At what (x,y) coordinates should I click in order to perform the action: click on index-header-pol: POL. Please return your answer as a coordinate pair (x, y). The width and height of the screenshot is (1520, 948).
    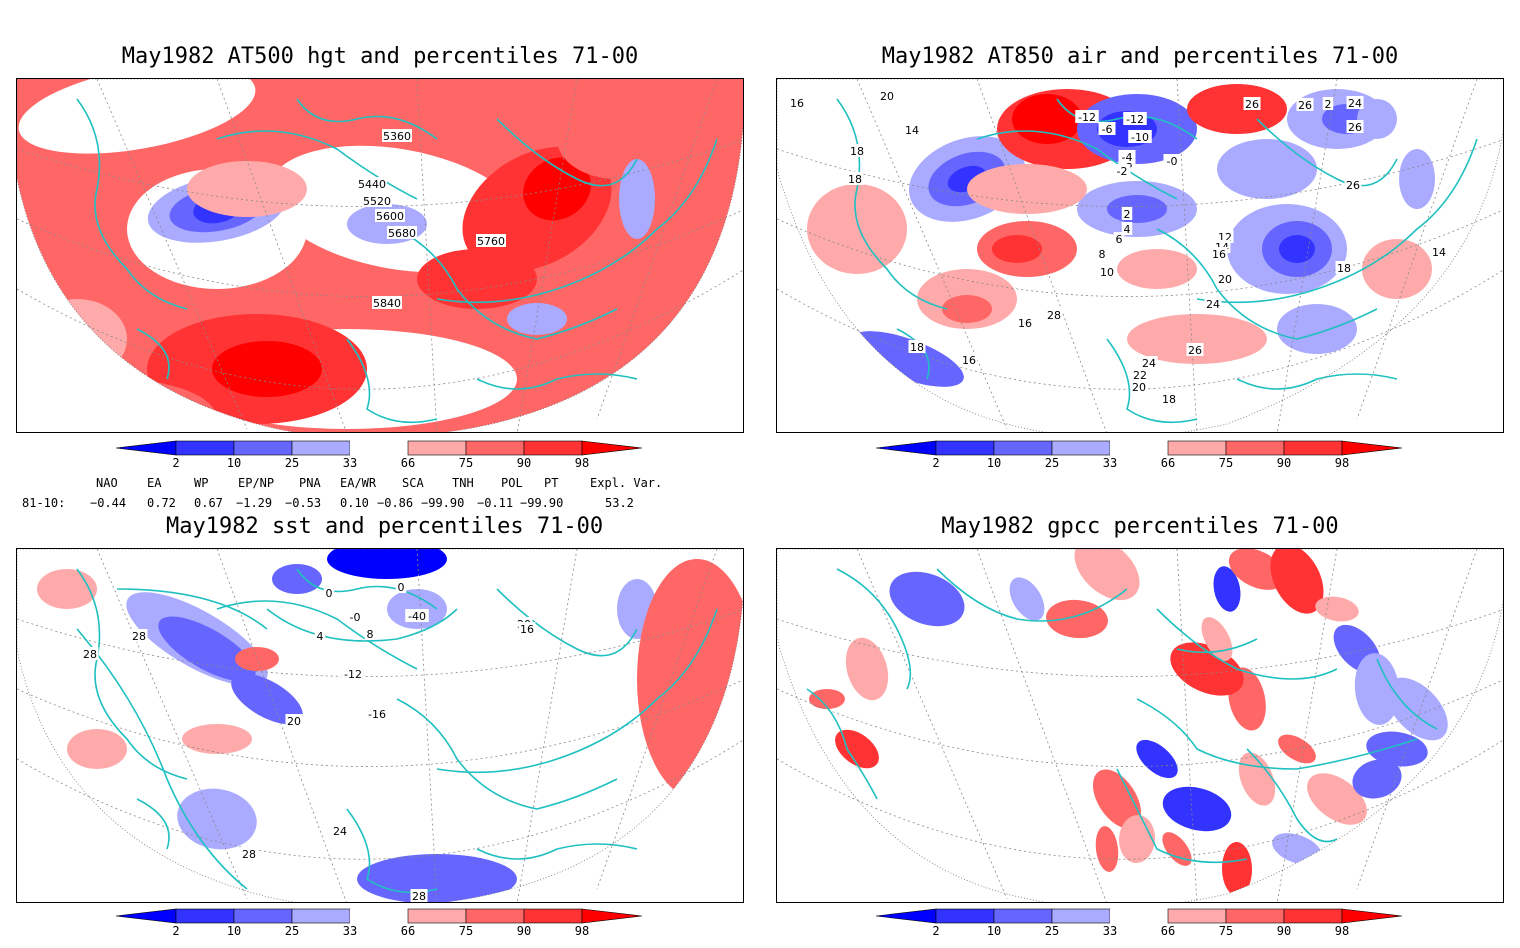
    Looking at the image, I should click on (512, 483).